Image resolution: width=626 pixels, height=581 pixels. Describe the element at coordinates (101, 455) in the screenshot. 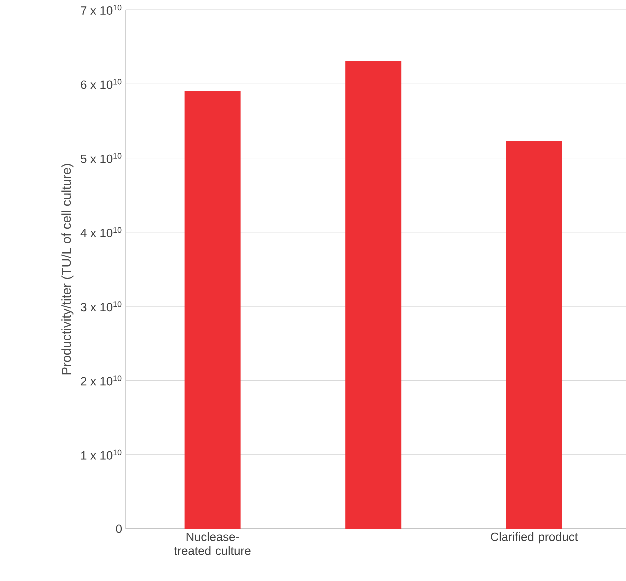

I see `y-tick-label: 1 x 10$^{10}$` at that location.